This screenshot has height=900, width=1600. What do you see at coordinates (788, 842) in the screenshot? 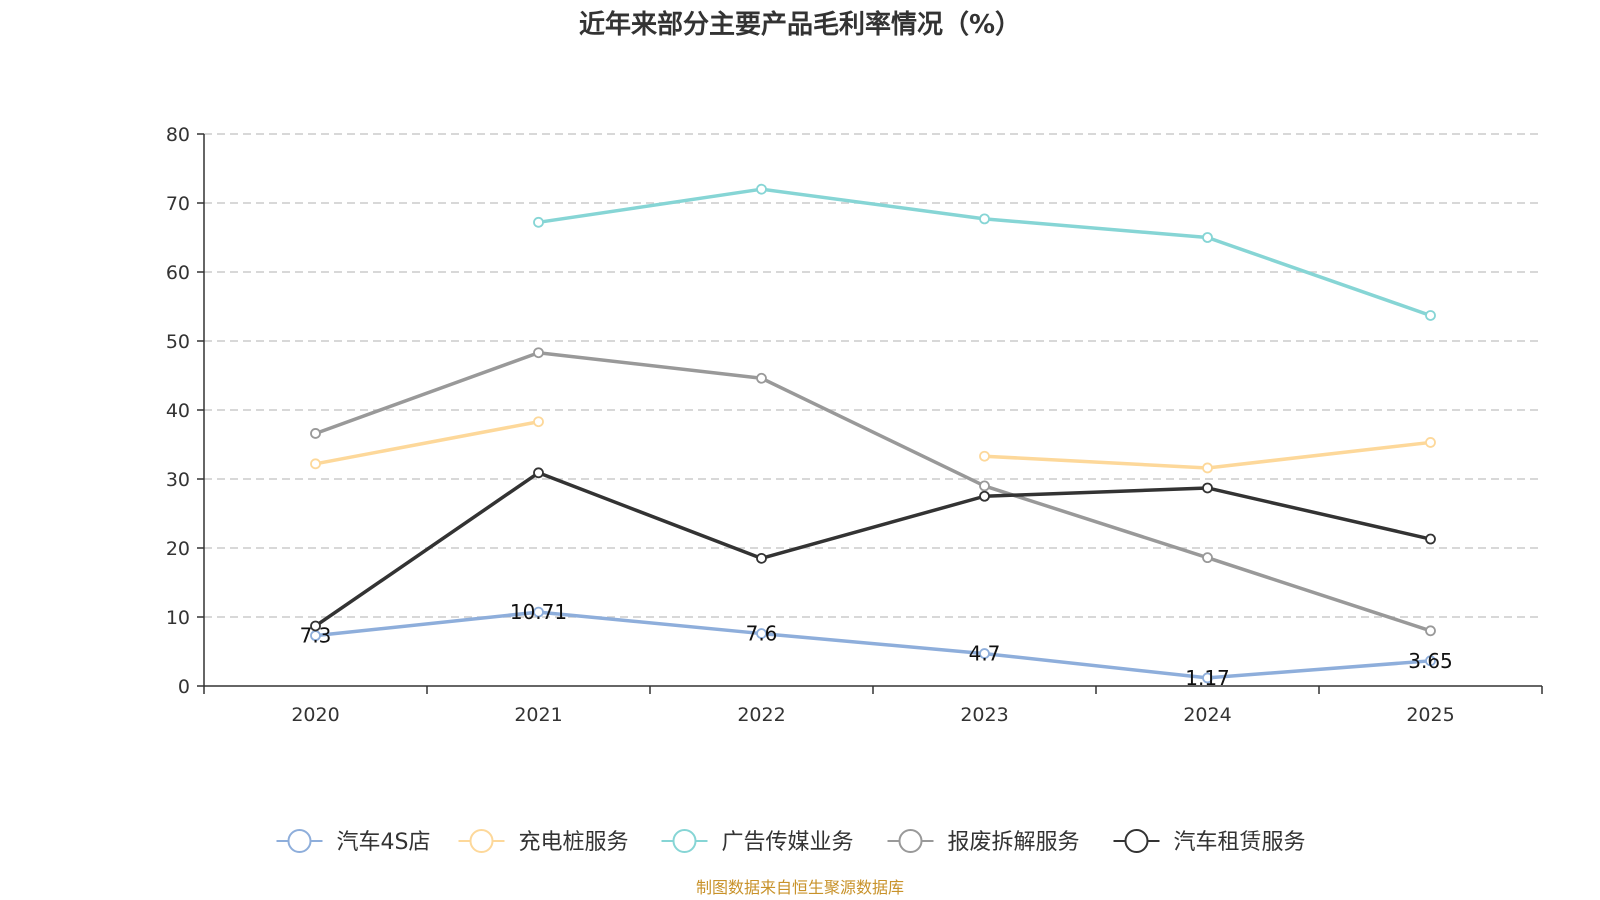
I see `legend-label: 广告传媒业务` at bounding box center [788, 842].